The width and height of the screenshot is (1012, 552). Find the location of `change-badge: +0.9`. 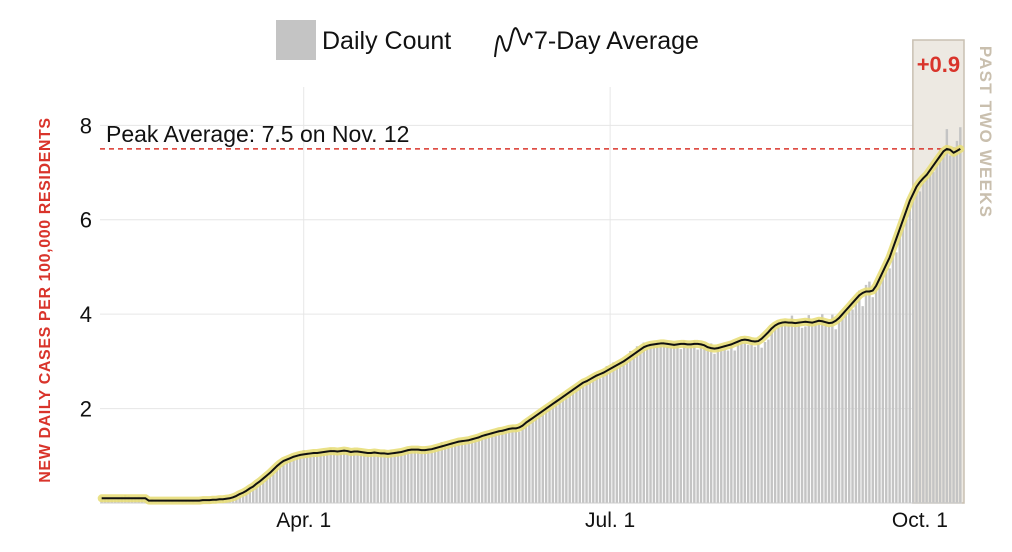

change-badge: +0.9 is located at coordinates (938, 64).